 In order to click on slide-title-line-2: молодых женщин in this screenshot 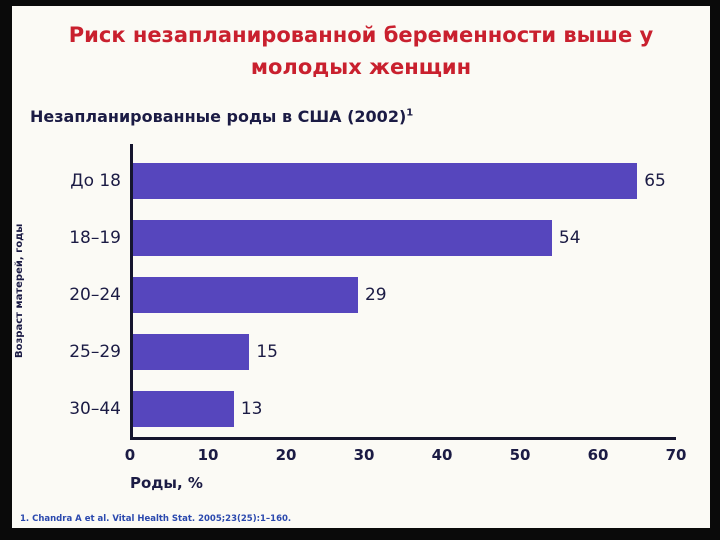, I will do `click(361, 66)`.